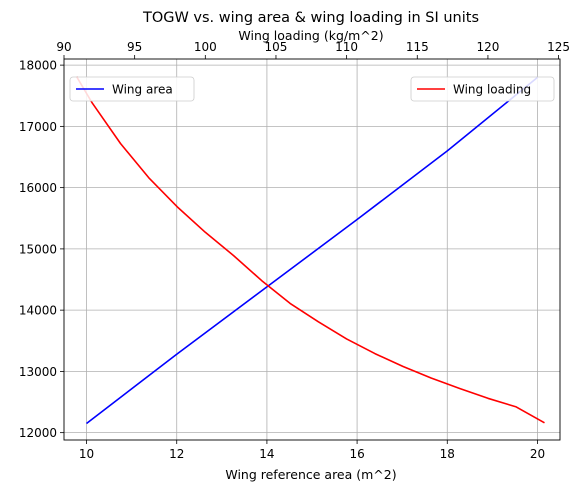 The width and height of the screenshot is (575, 493). I want to click on top-axis-label: Wing loading (kg/m^2), so click(310, 35).